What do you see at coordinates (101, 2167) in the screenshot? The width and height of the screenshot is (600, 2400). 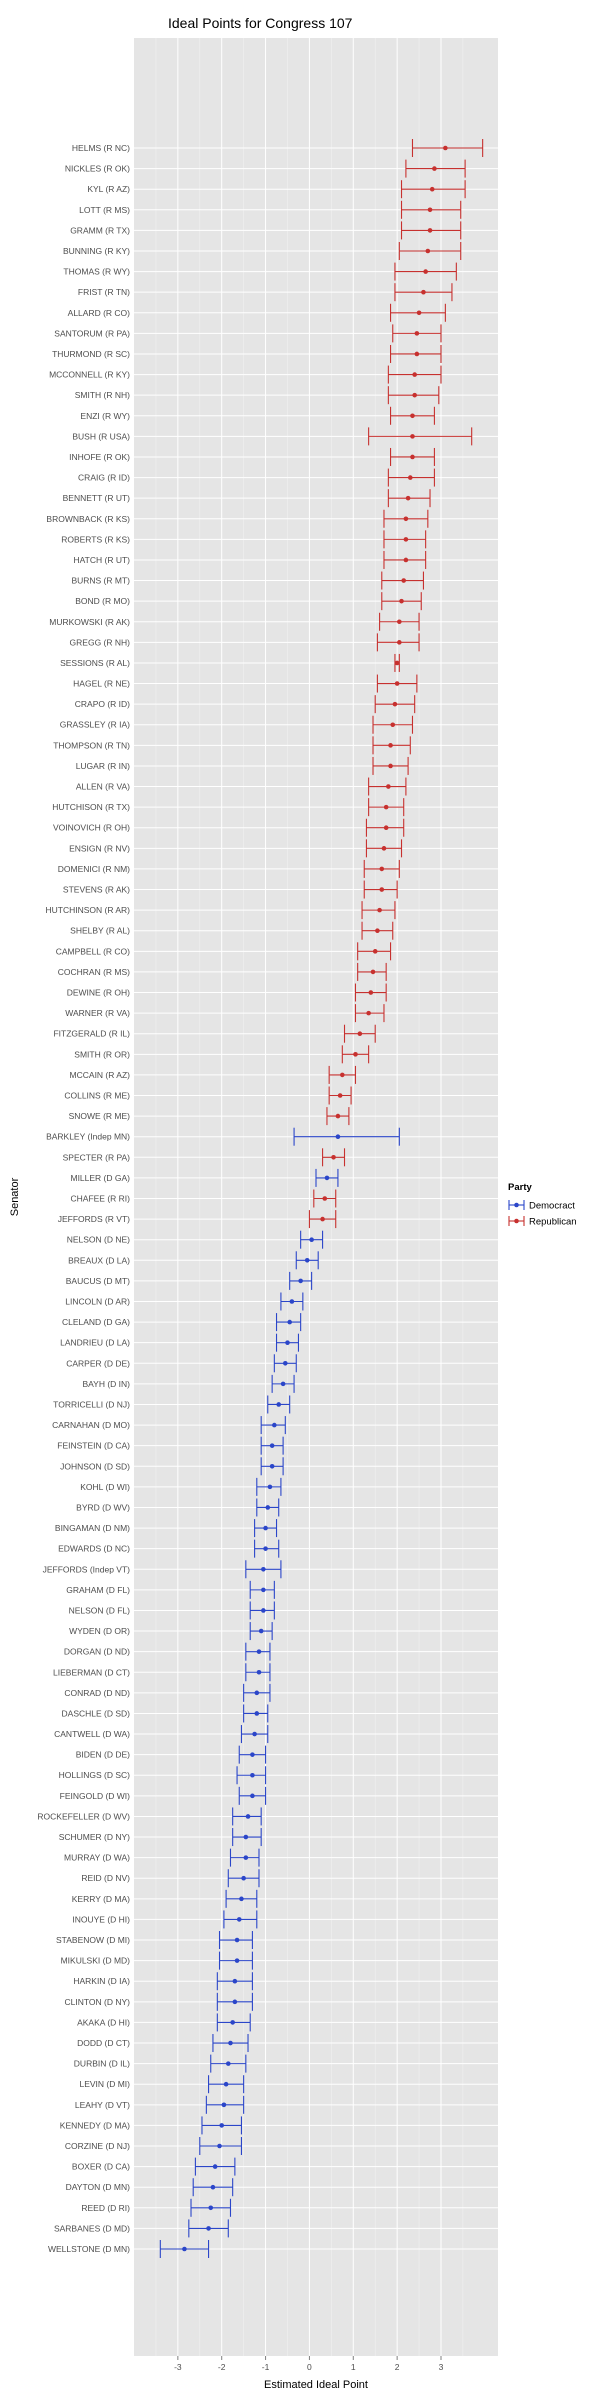 I see `senator-tick-label: BOXER (D CA)` at bounding box center [101, 2167].